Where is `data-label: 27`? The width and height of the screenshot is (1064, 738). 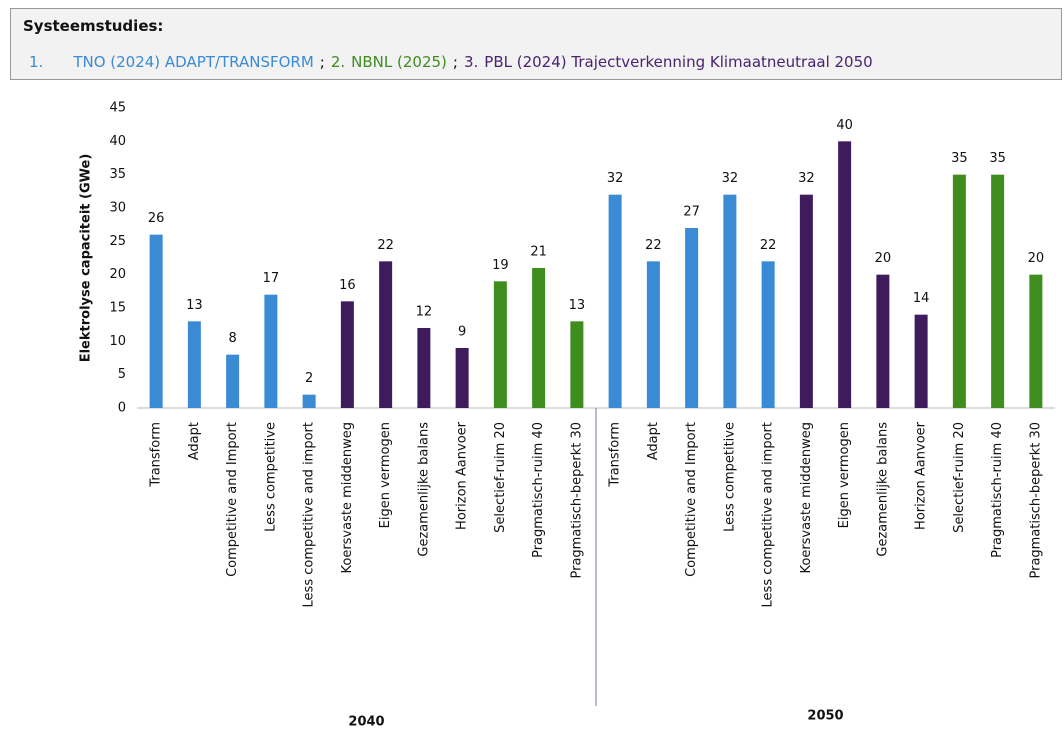
data-label: 27 is located at coordinates (691, 212).